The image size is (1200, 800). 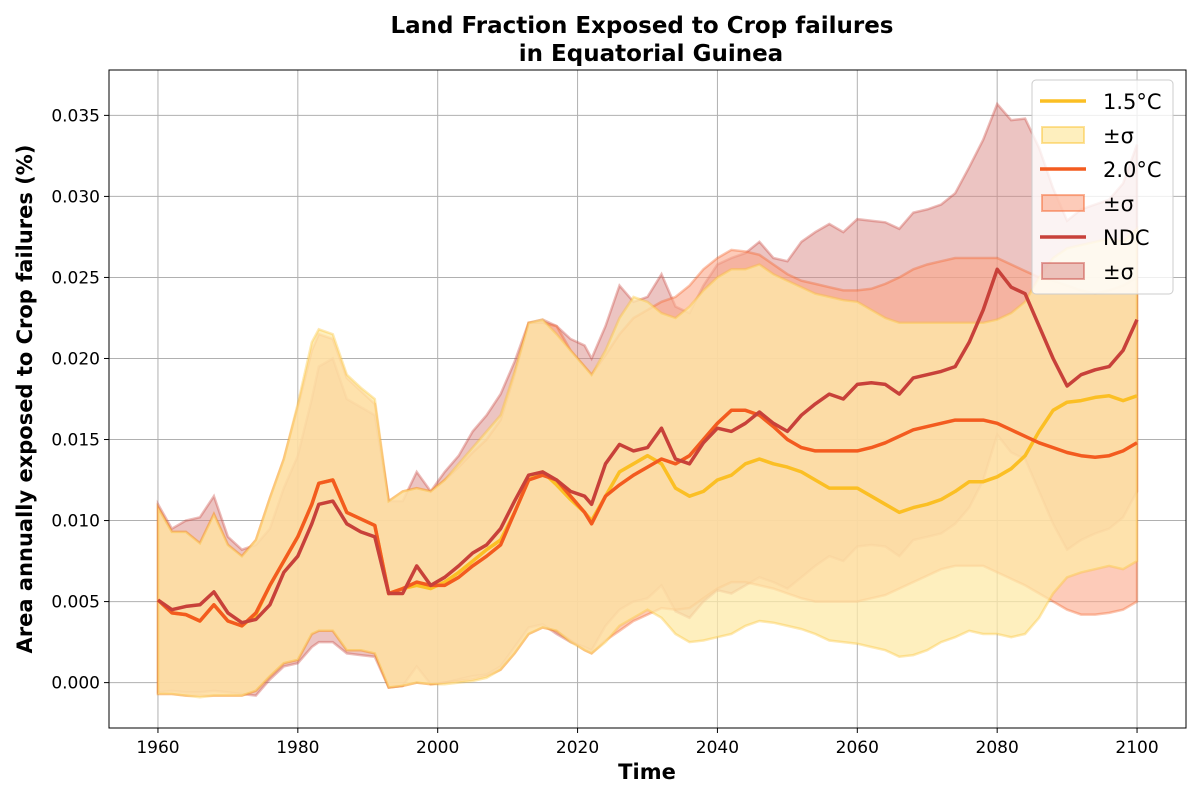 I want to click on legend-label-1-5-c: 1.5°C, so click(x=1132, y=102).